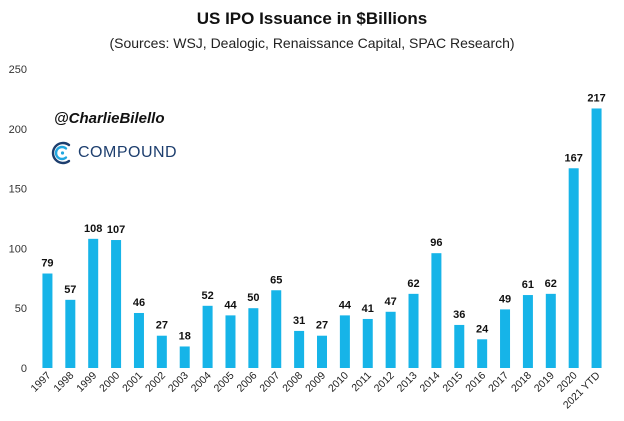  I want to click on data-label: 18, so click(185, 336).